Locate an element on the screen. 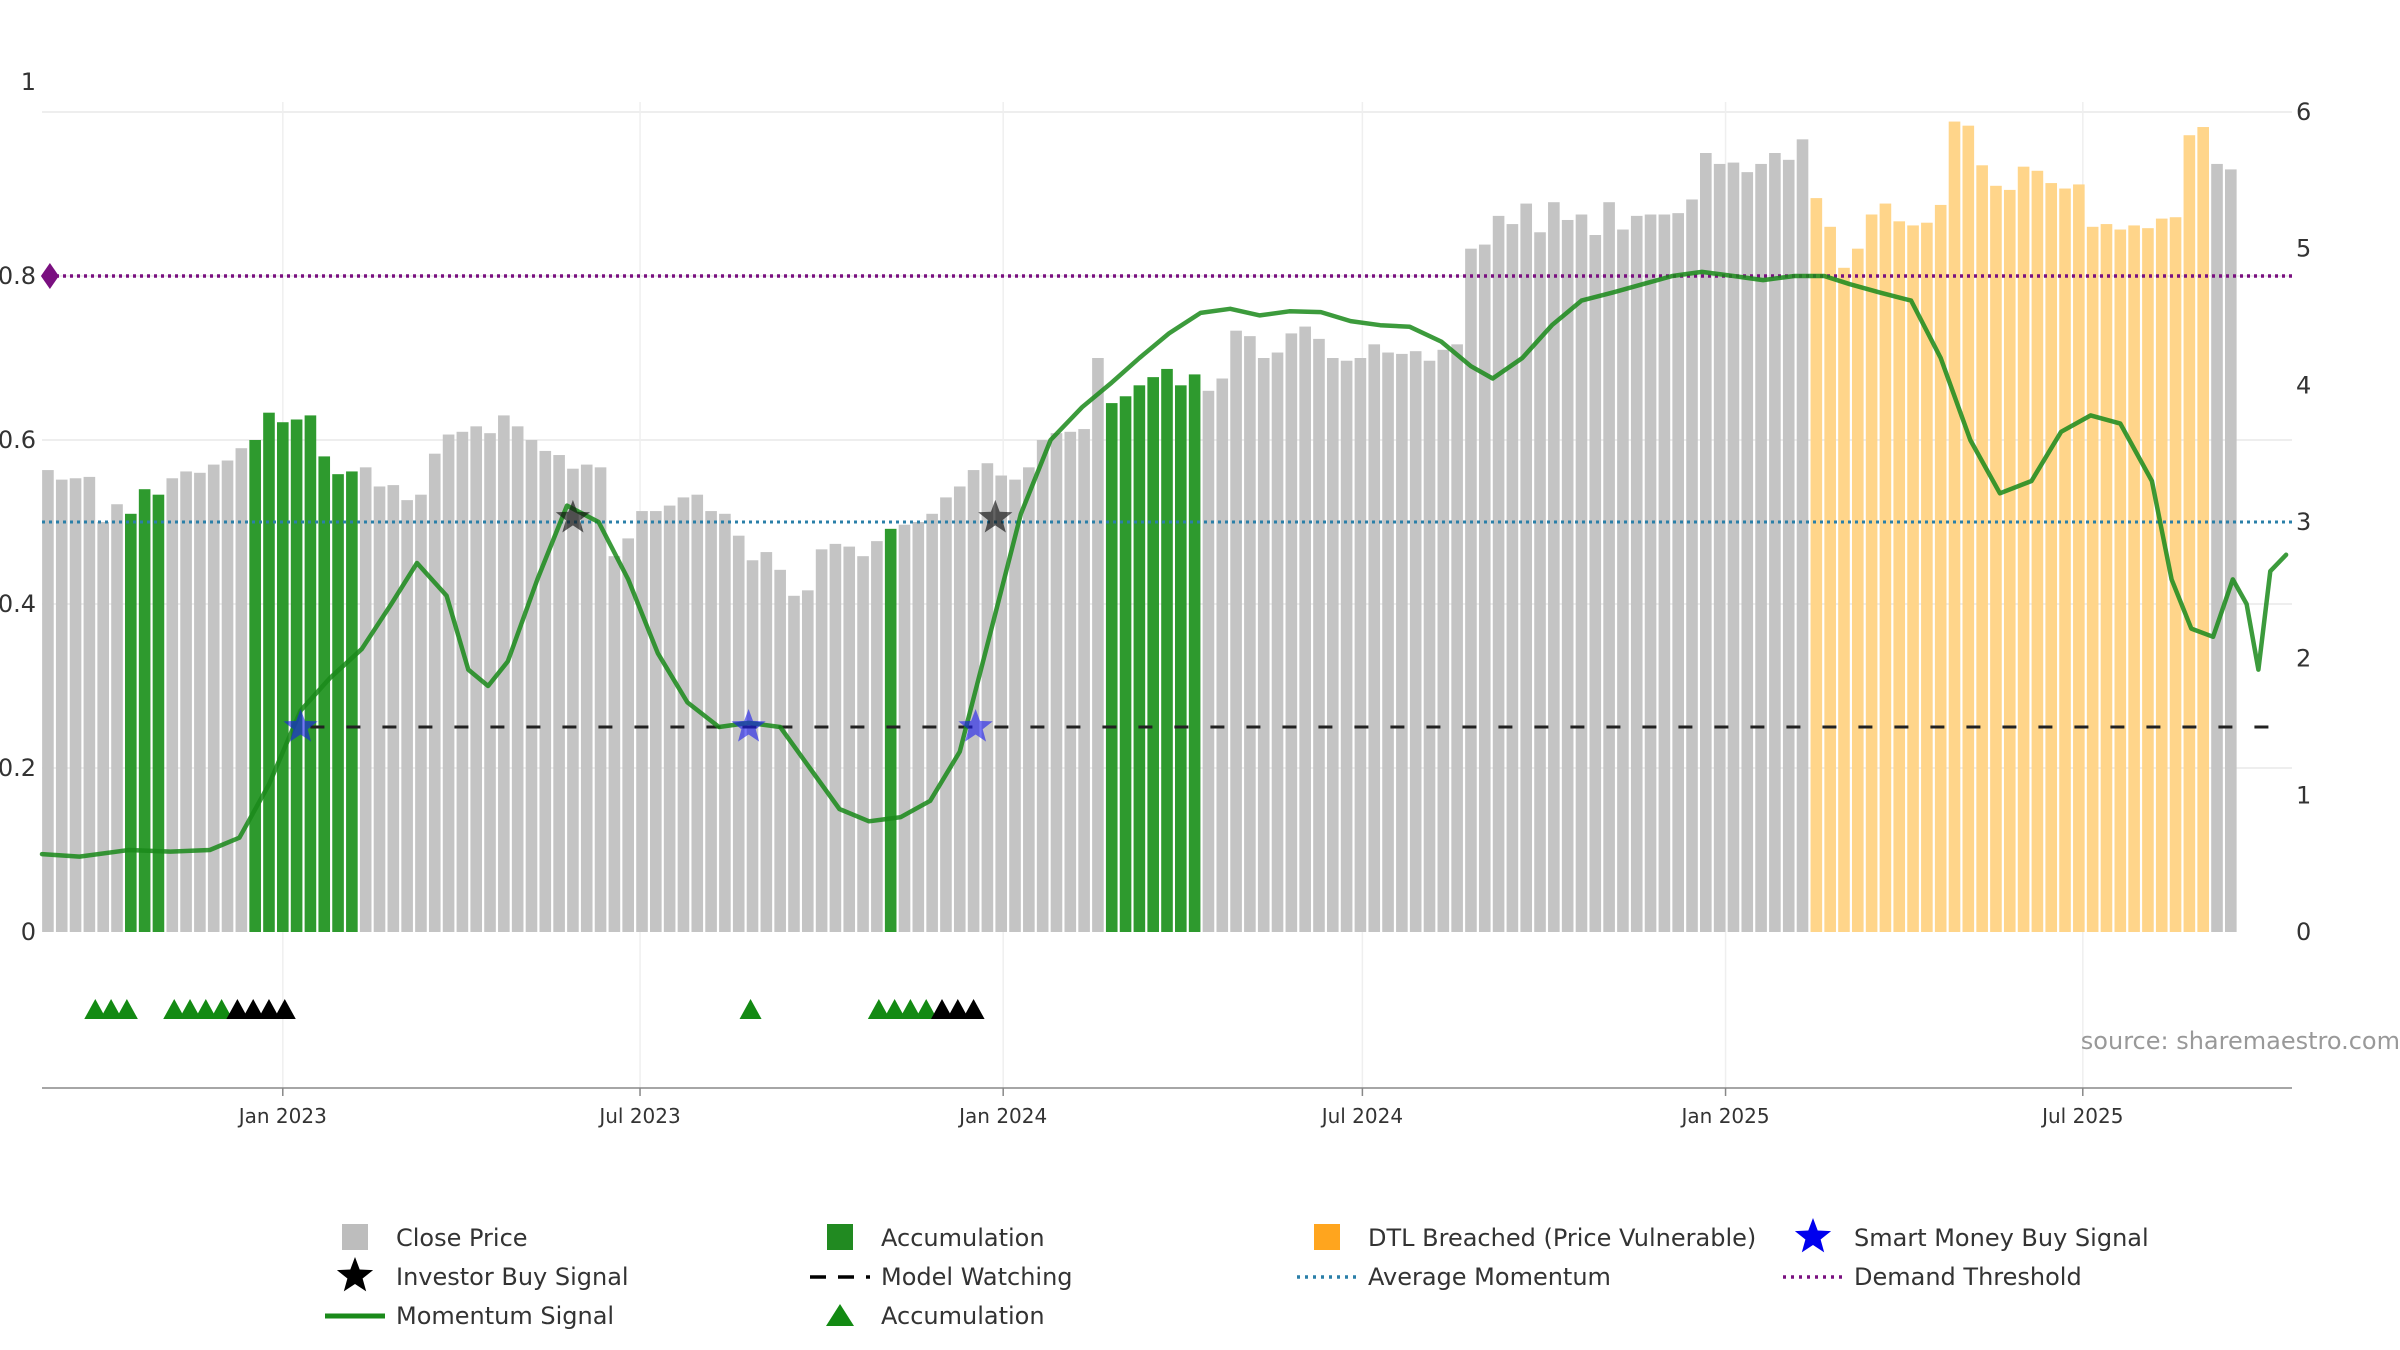 The width and height of the screenshot is (2400, 1350). legend-item: DTL Breached (Price Vulnerable) is located at coordinates (1535, 1238).